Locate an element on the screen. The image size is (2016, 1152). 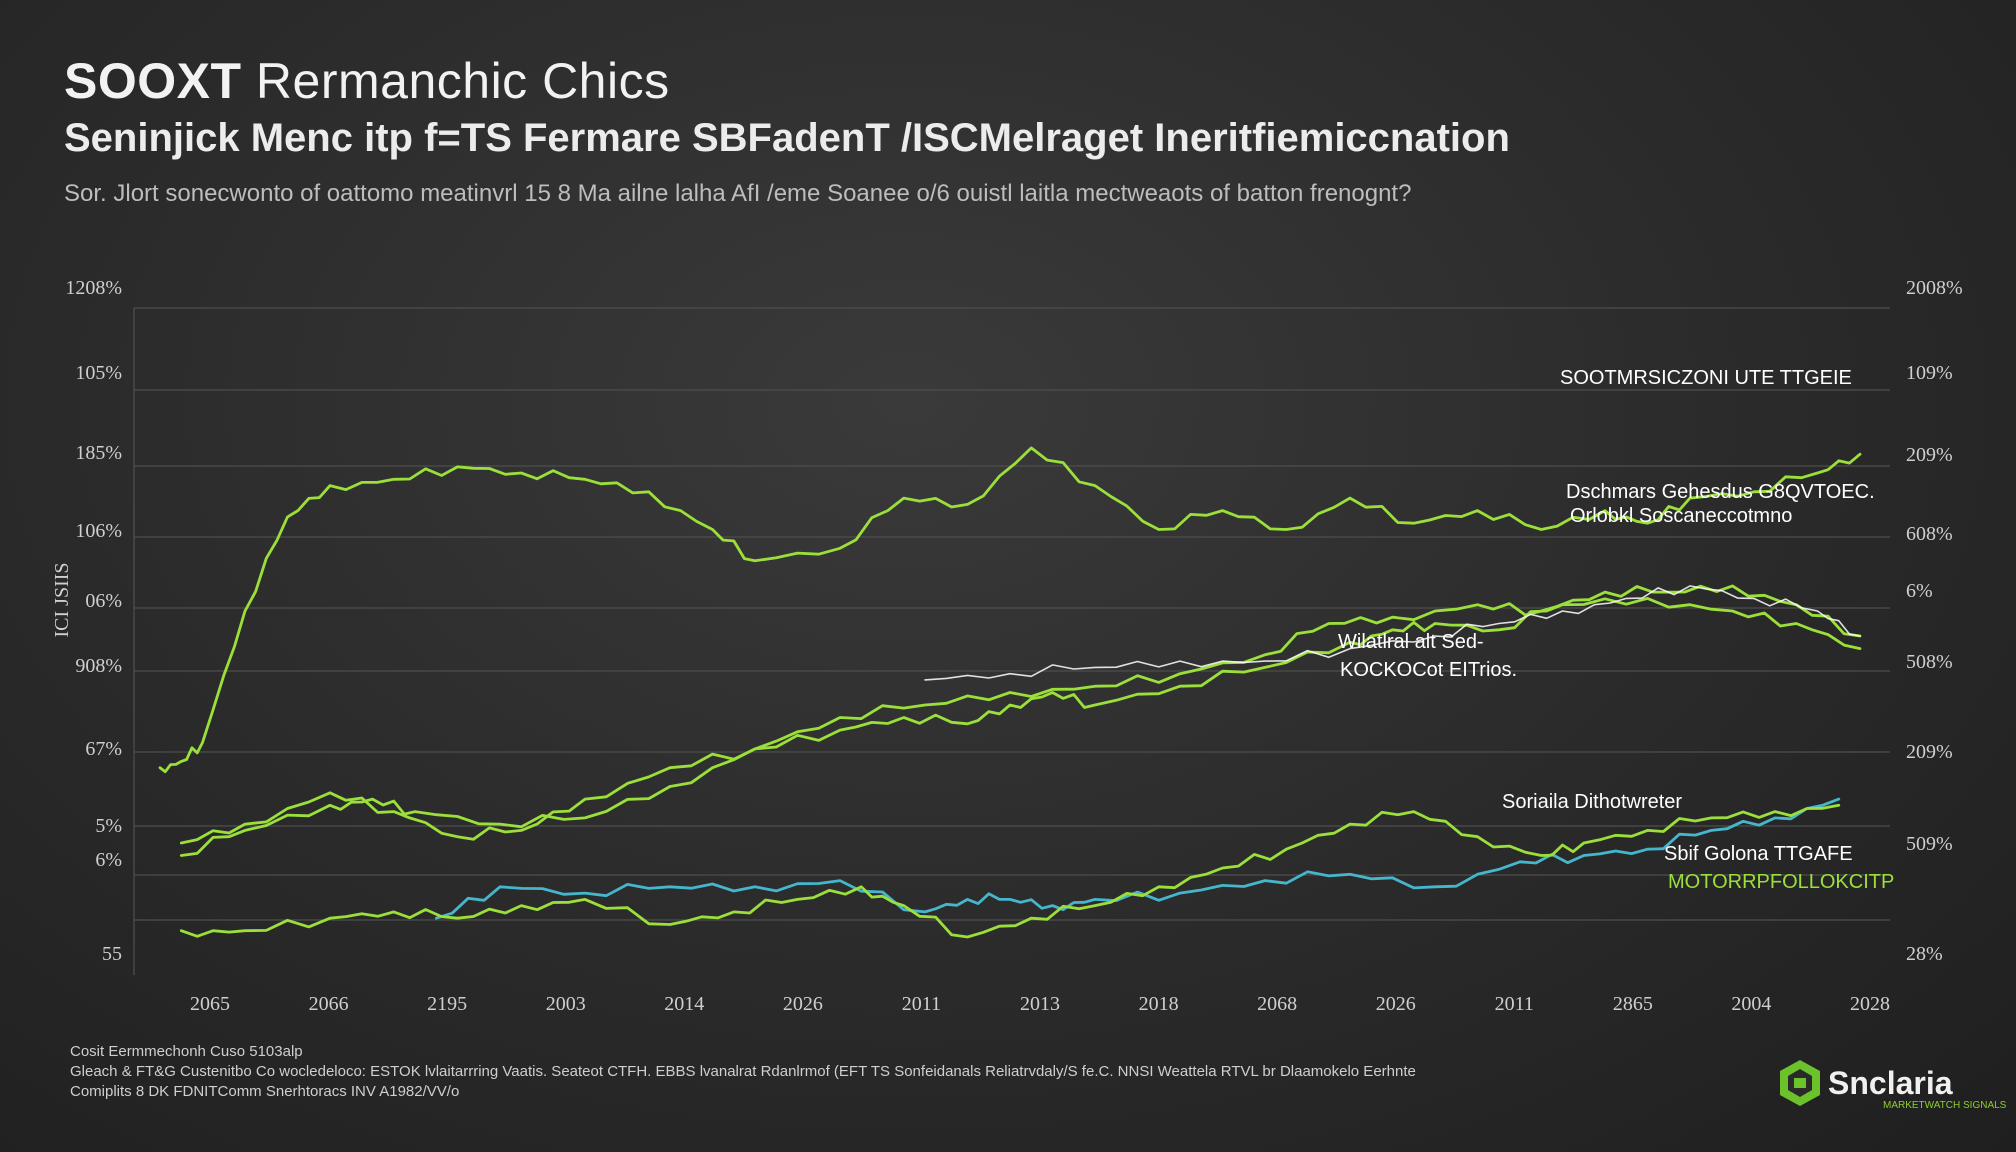
y-tick-label-right: 28% is located at coordinates (1924, 954).